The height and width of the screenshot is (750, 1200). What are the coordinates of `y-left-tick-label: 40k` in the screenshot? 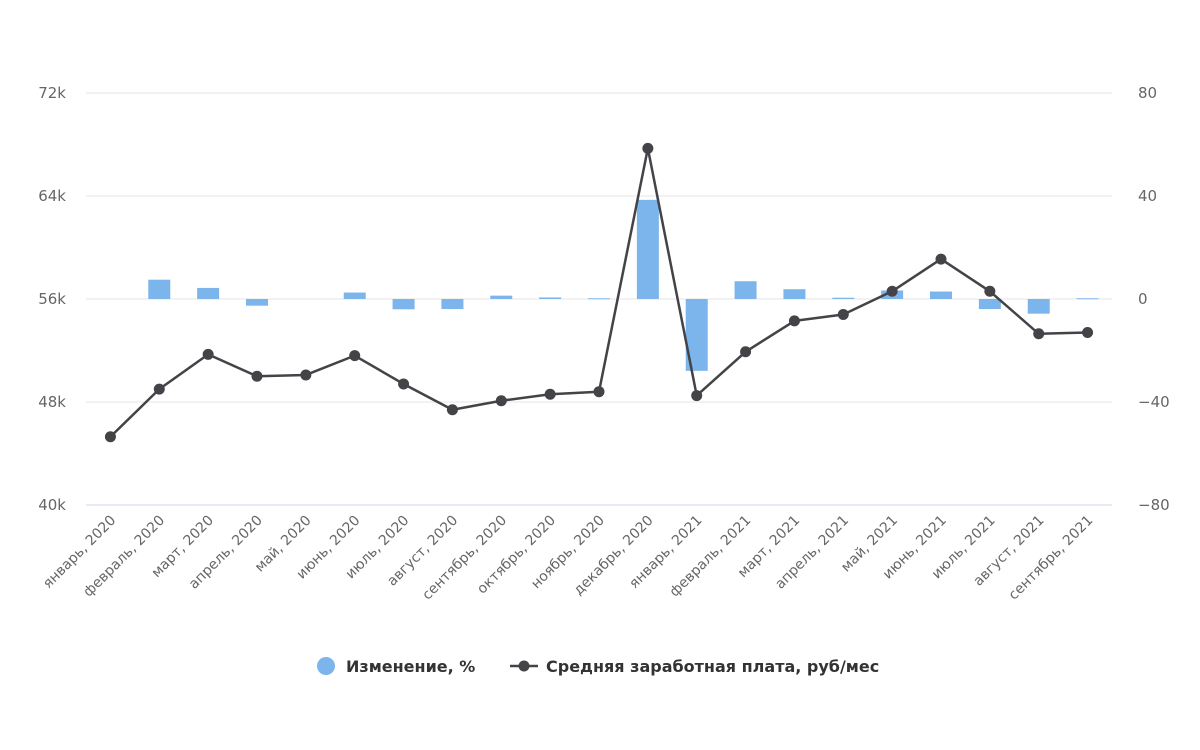 It's located at (52, 505).